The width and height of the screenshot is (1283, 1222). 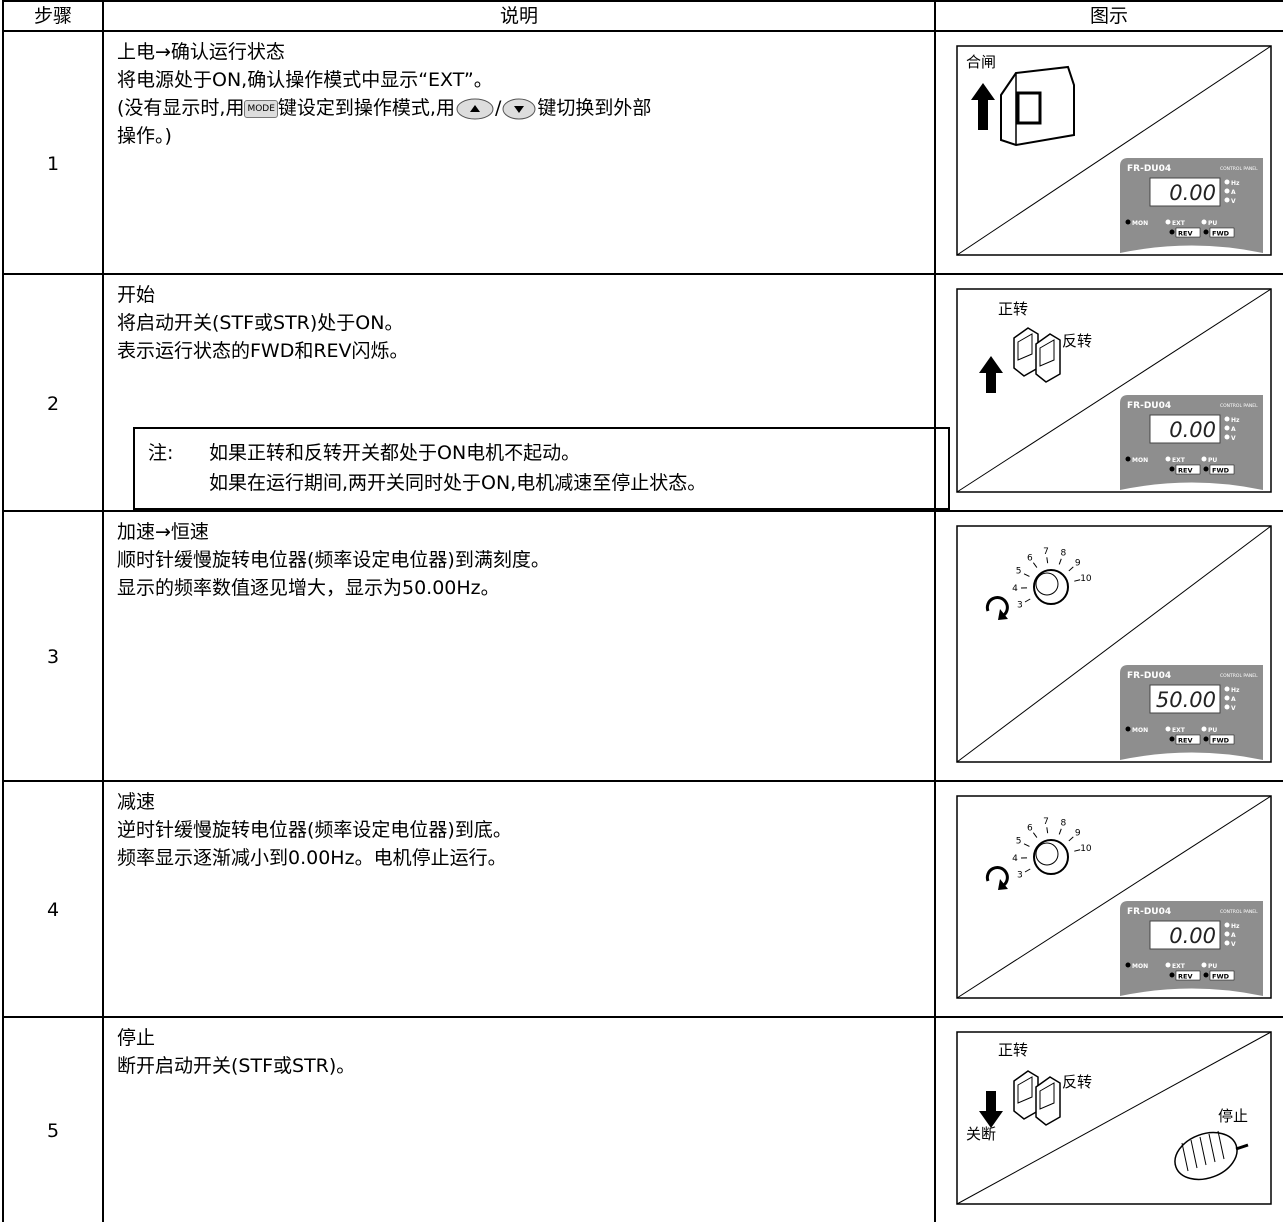 What do you see at coordinates (333, 560) in the screenshot?
I see `description-line: 顺时针缓慢旋转电位器(频率设定电位器)到满刻度。` at bounding box center [333, 560].